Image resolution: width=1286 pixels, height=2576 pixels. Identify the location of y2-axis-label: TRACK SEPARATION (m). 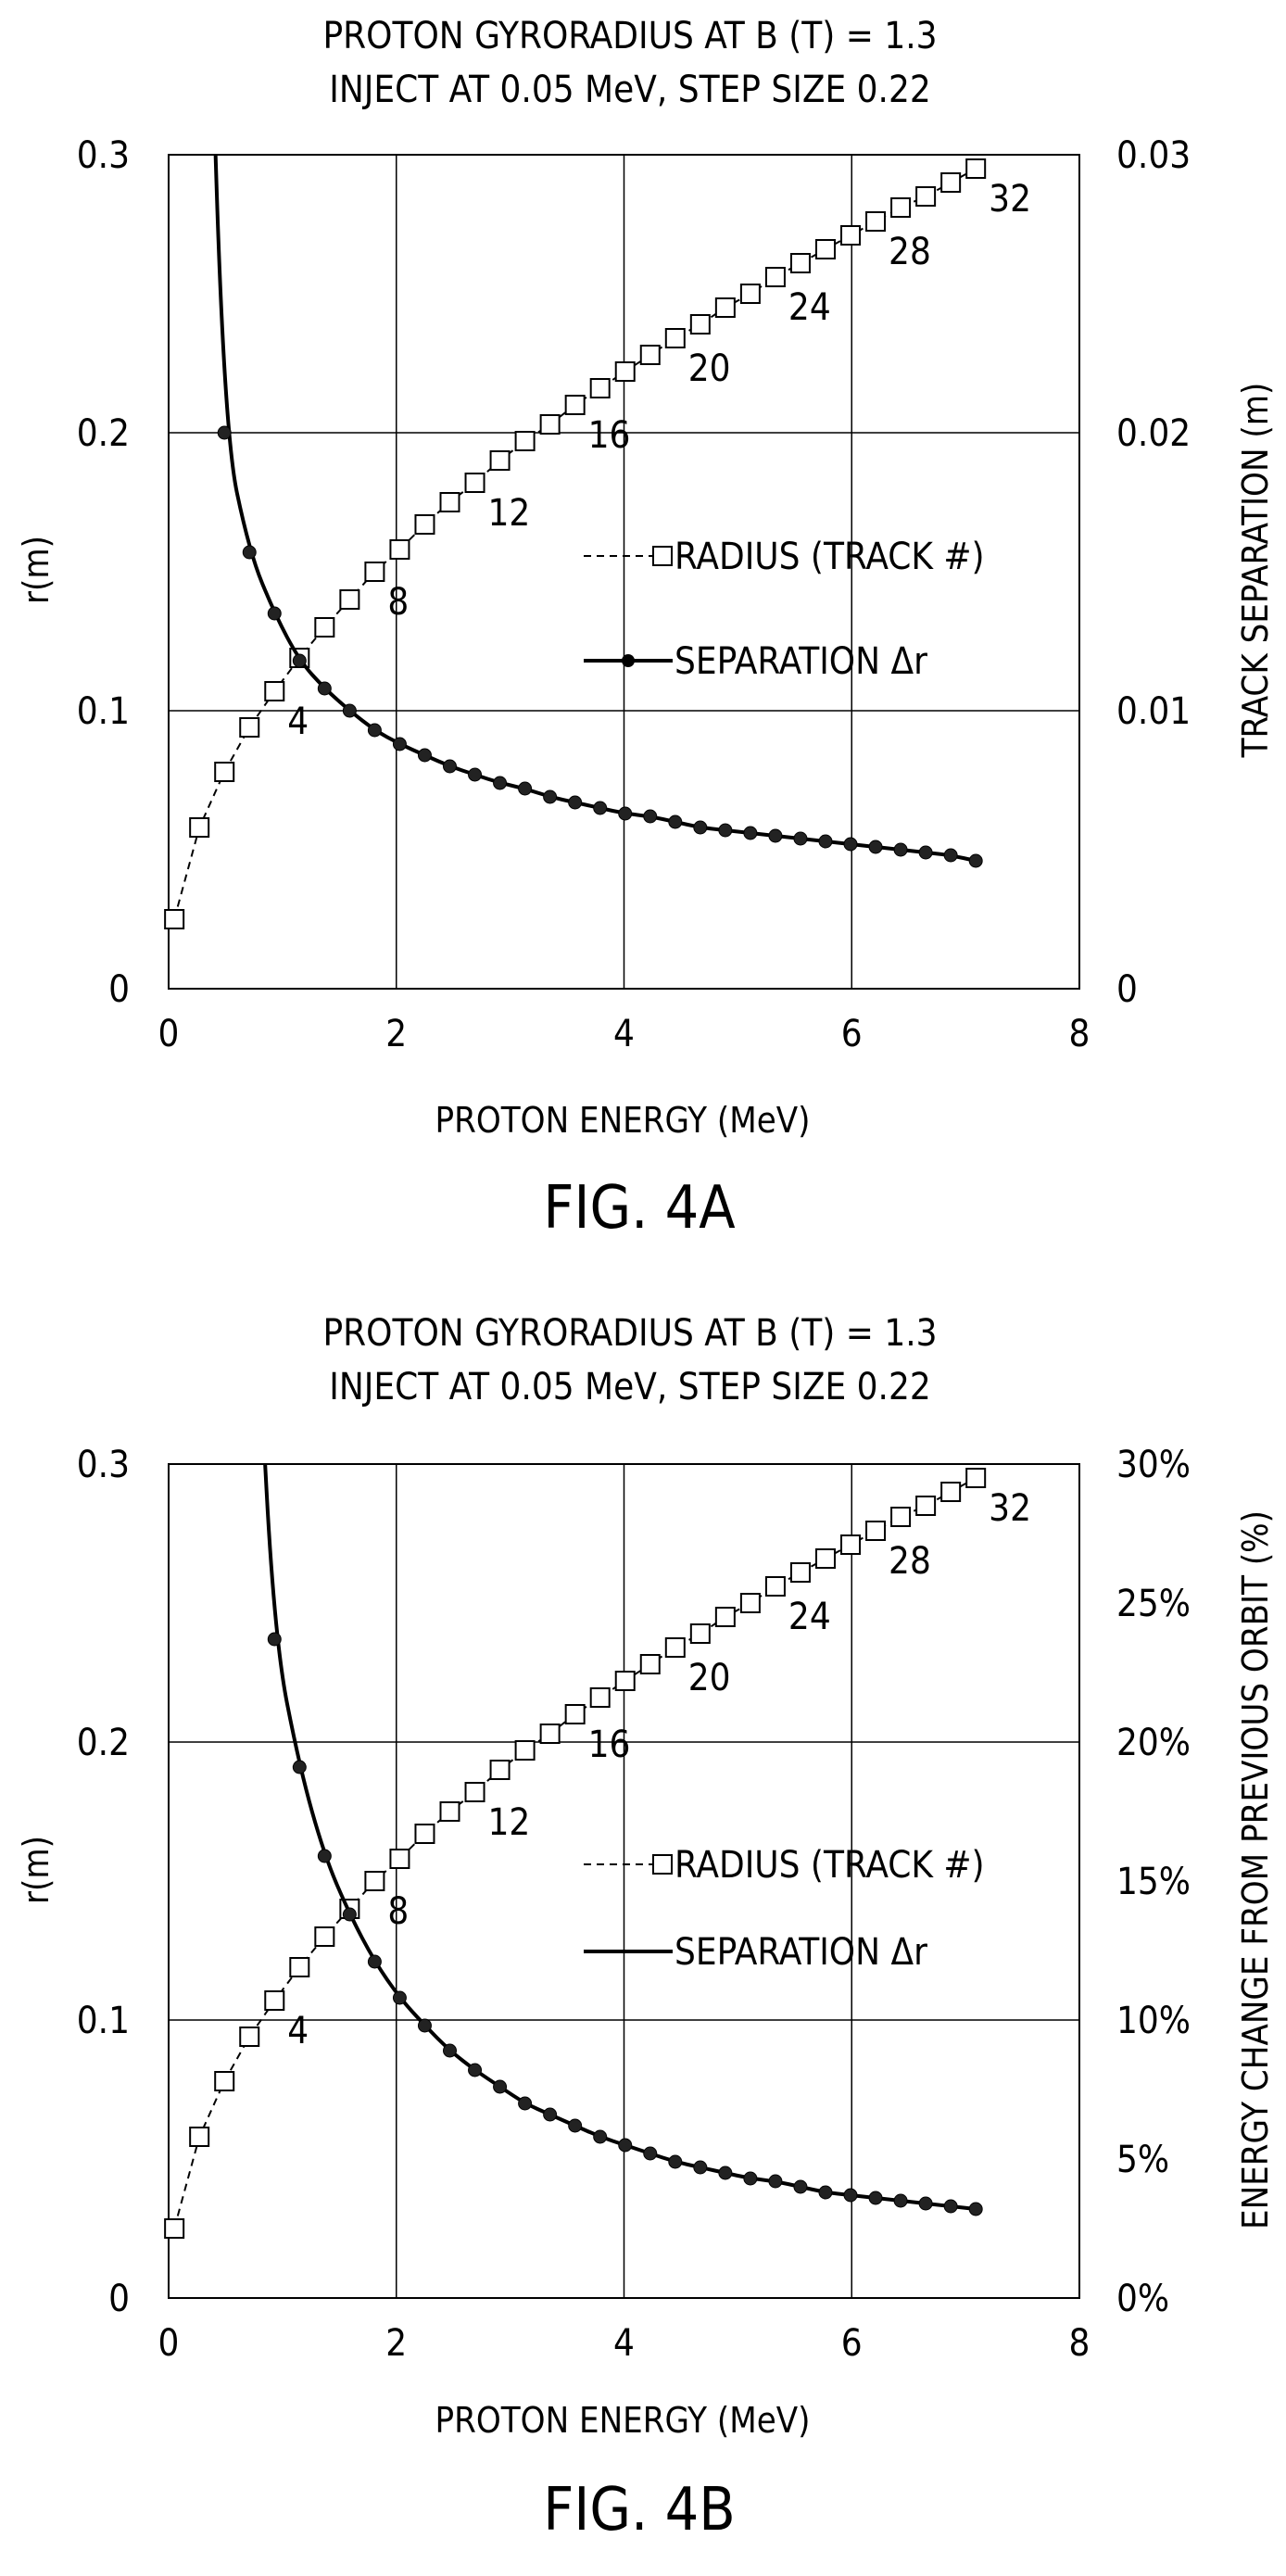
(1256, 571).